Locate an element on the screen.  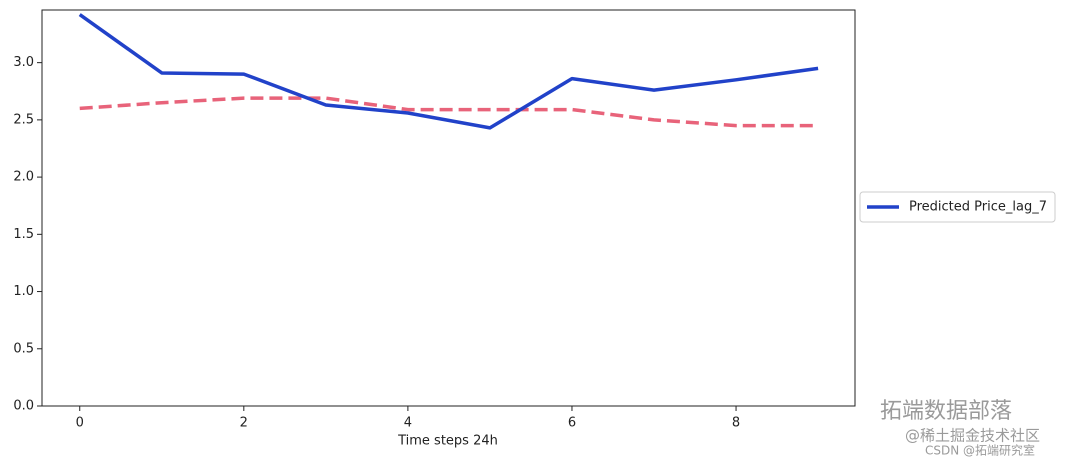
x-tick-label: 0 is located at coordinates (80, 423).